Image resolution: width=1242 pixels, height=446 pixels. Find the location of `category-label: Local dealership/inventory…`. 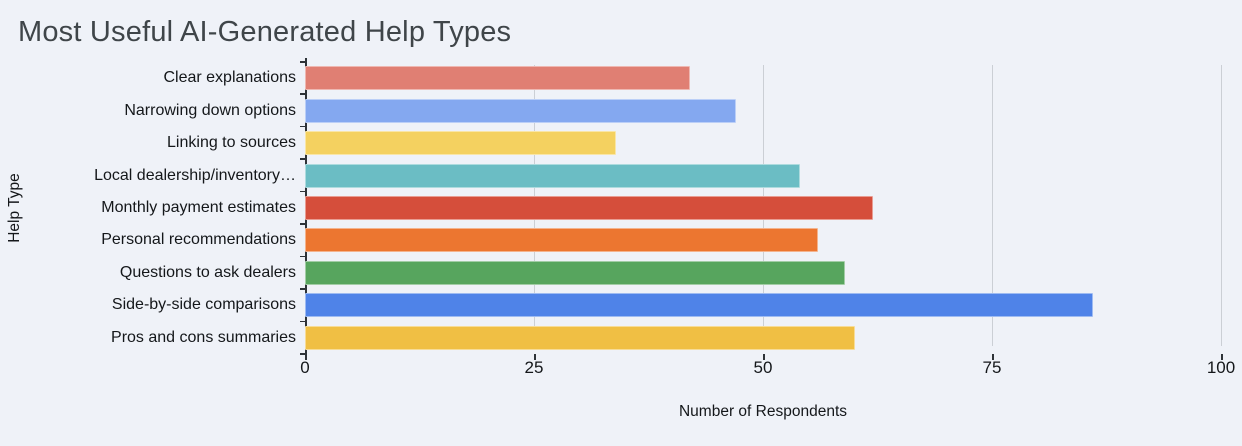

category-label: Local dealership/inventory… is located at coordinates (195, 175).